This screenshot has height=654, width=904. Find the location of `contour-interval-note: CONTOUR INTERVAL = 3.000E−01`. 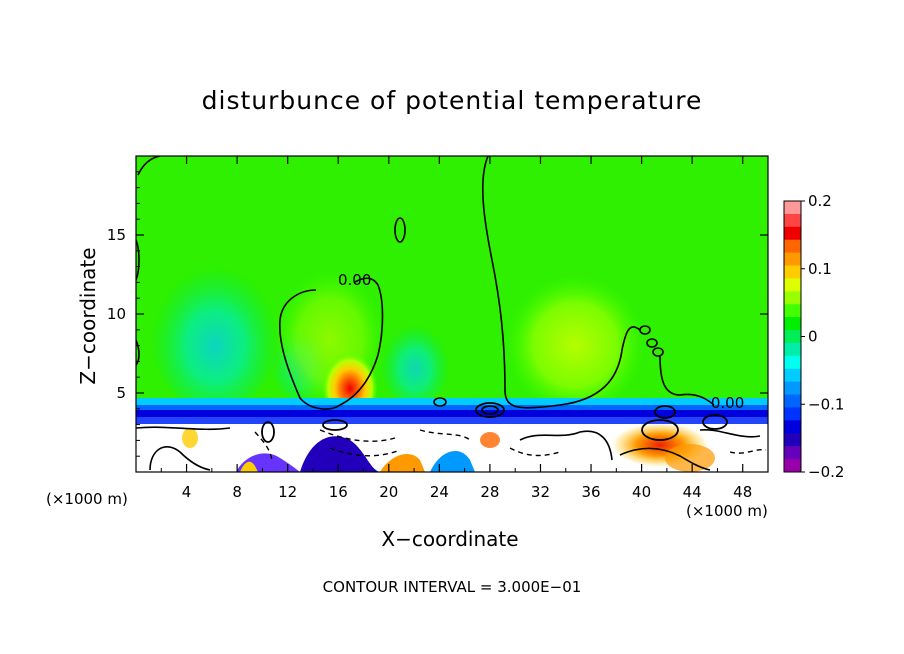

contour-interval-note: CONTOUR INTERVAL = 3.000E−01 is located at coordinates (452, 587).